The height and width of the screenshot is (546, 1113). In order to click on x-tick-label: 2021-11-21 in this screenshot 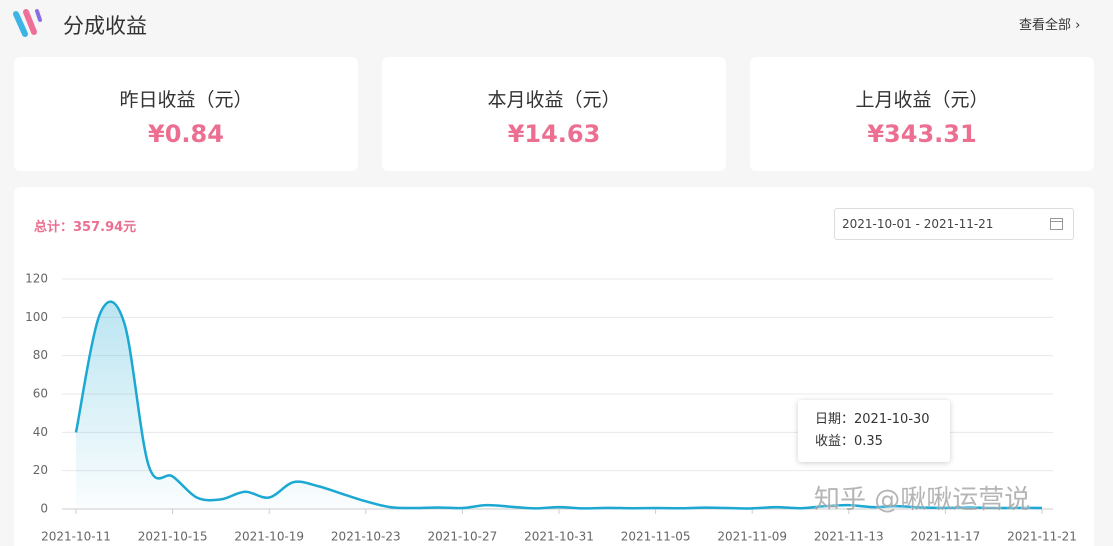, I will do `click(1042, 537)`.